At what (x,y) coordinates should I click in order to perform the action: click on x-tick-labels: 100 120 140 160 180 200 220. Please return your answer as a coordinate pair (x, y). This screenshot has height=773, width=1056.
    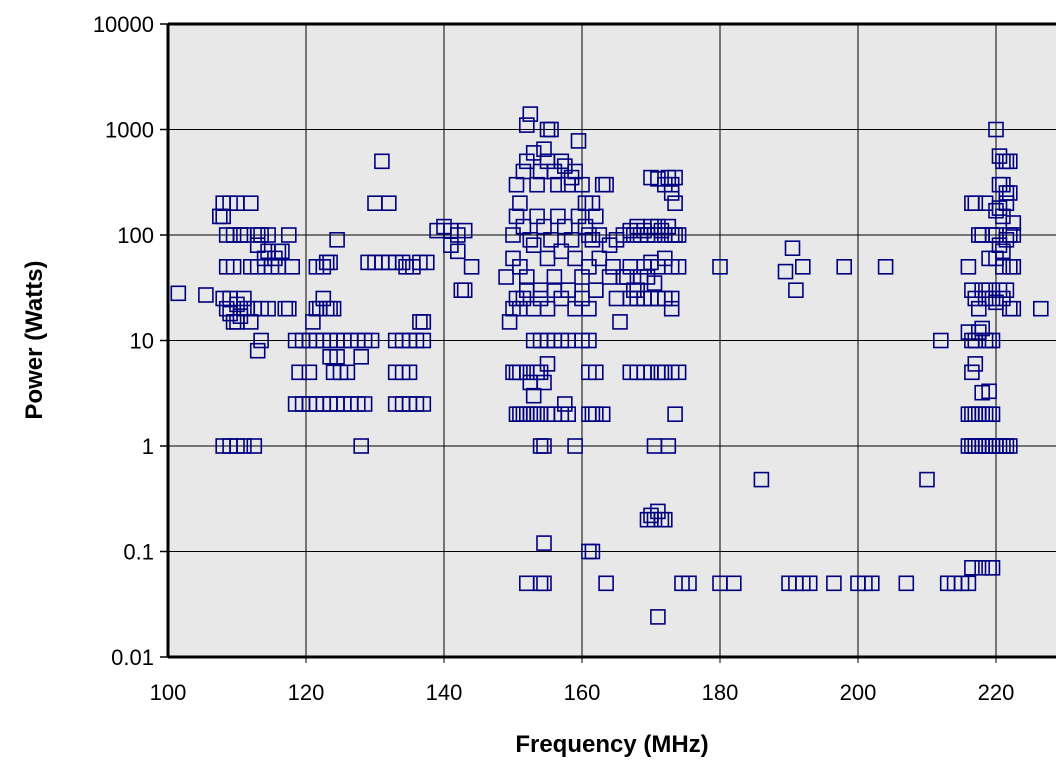
    Looking at the image, I should click on (582, 692).